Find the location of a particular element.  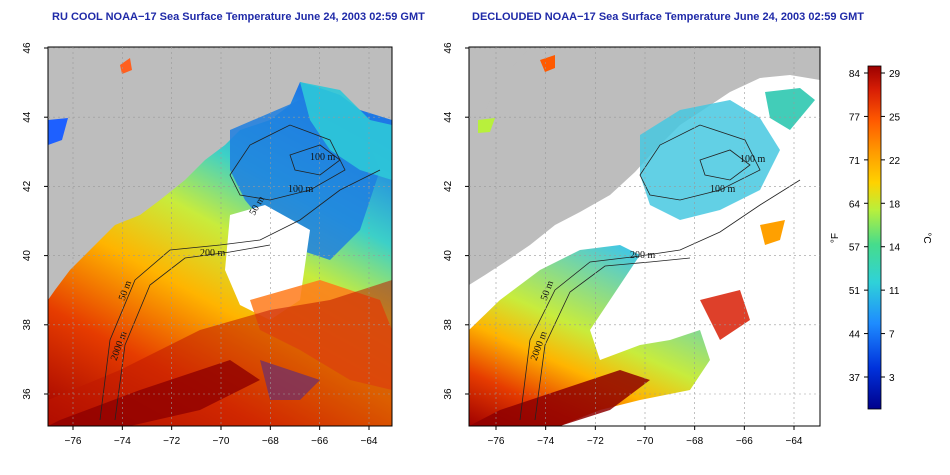

gulf-stream-core is located at coordinates (559, 398).